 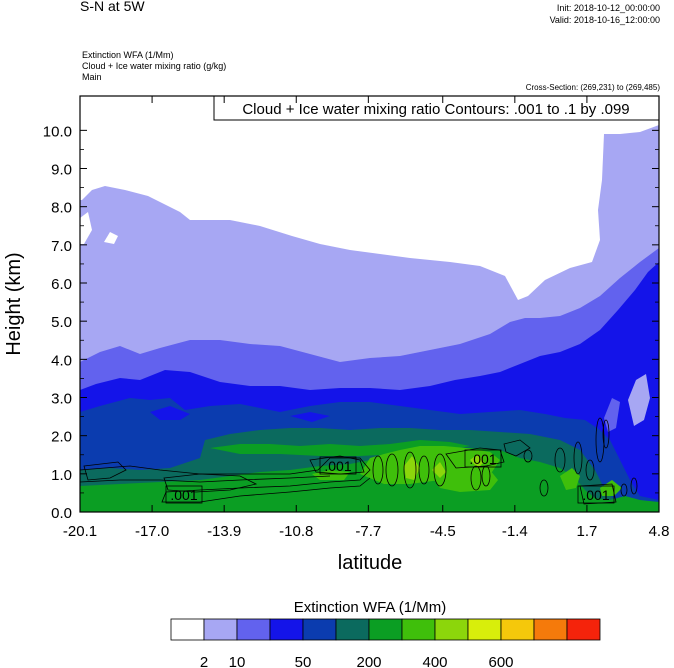 What do you see at coordinates (296, 531) in the screenshot?
I see `x-tick-label: -10.8` at bounding box center [296, 531].